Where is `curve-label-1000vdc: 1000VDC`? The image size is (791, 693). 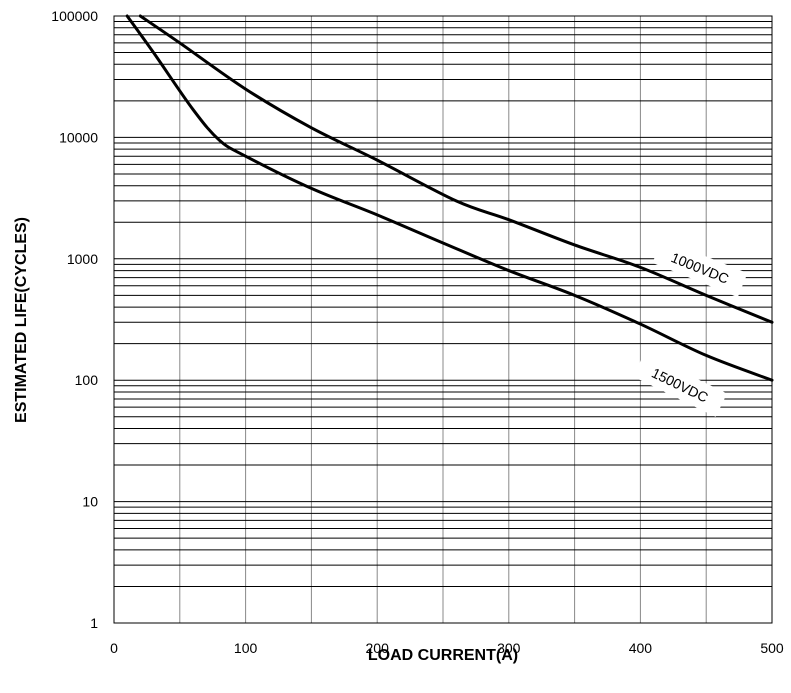 curve-label-1000vdc: 1000VDC is located at coordinates (700, 268).